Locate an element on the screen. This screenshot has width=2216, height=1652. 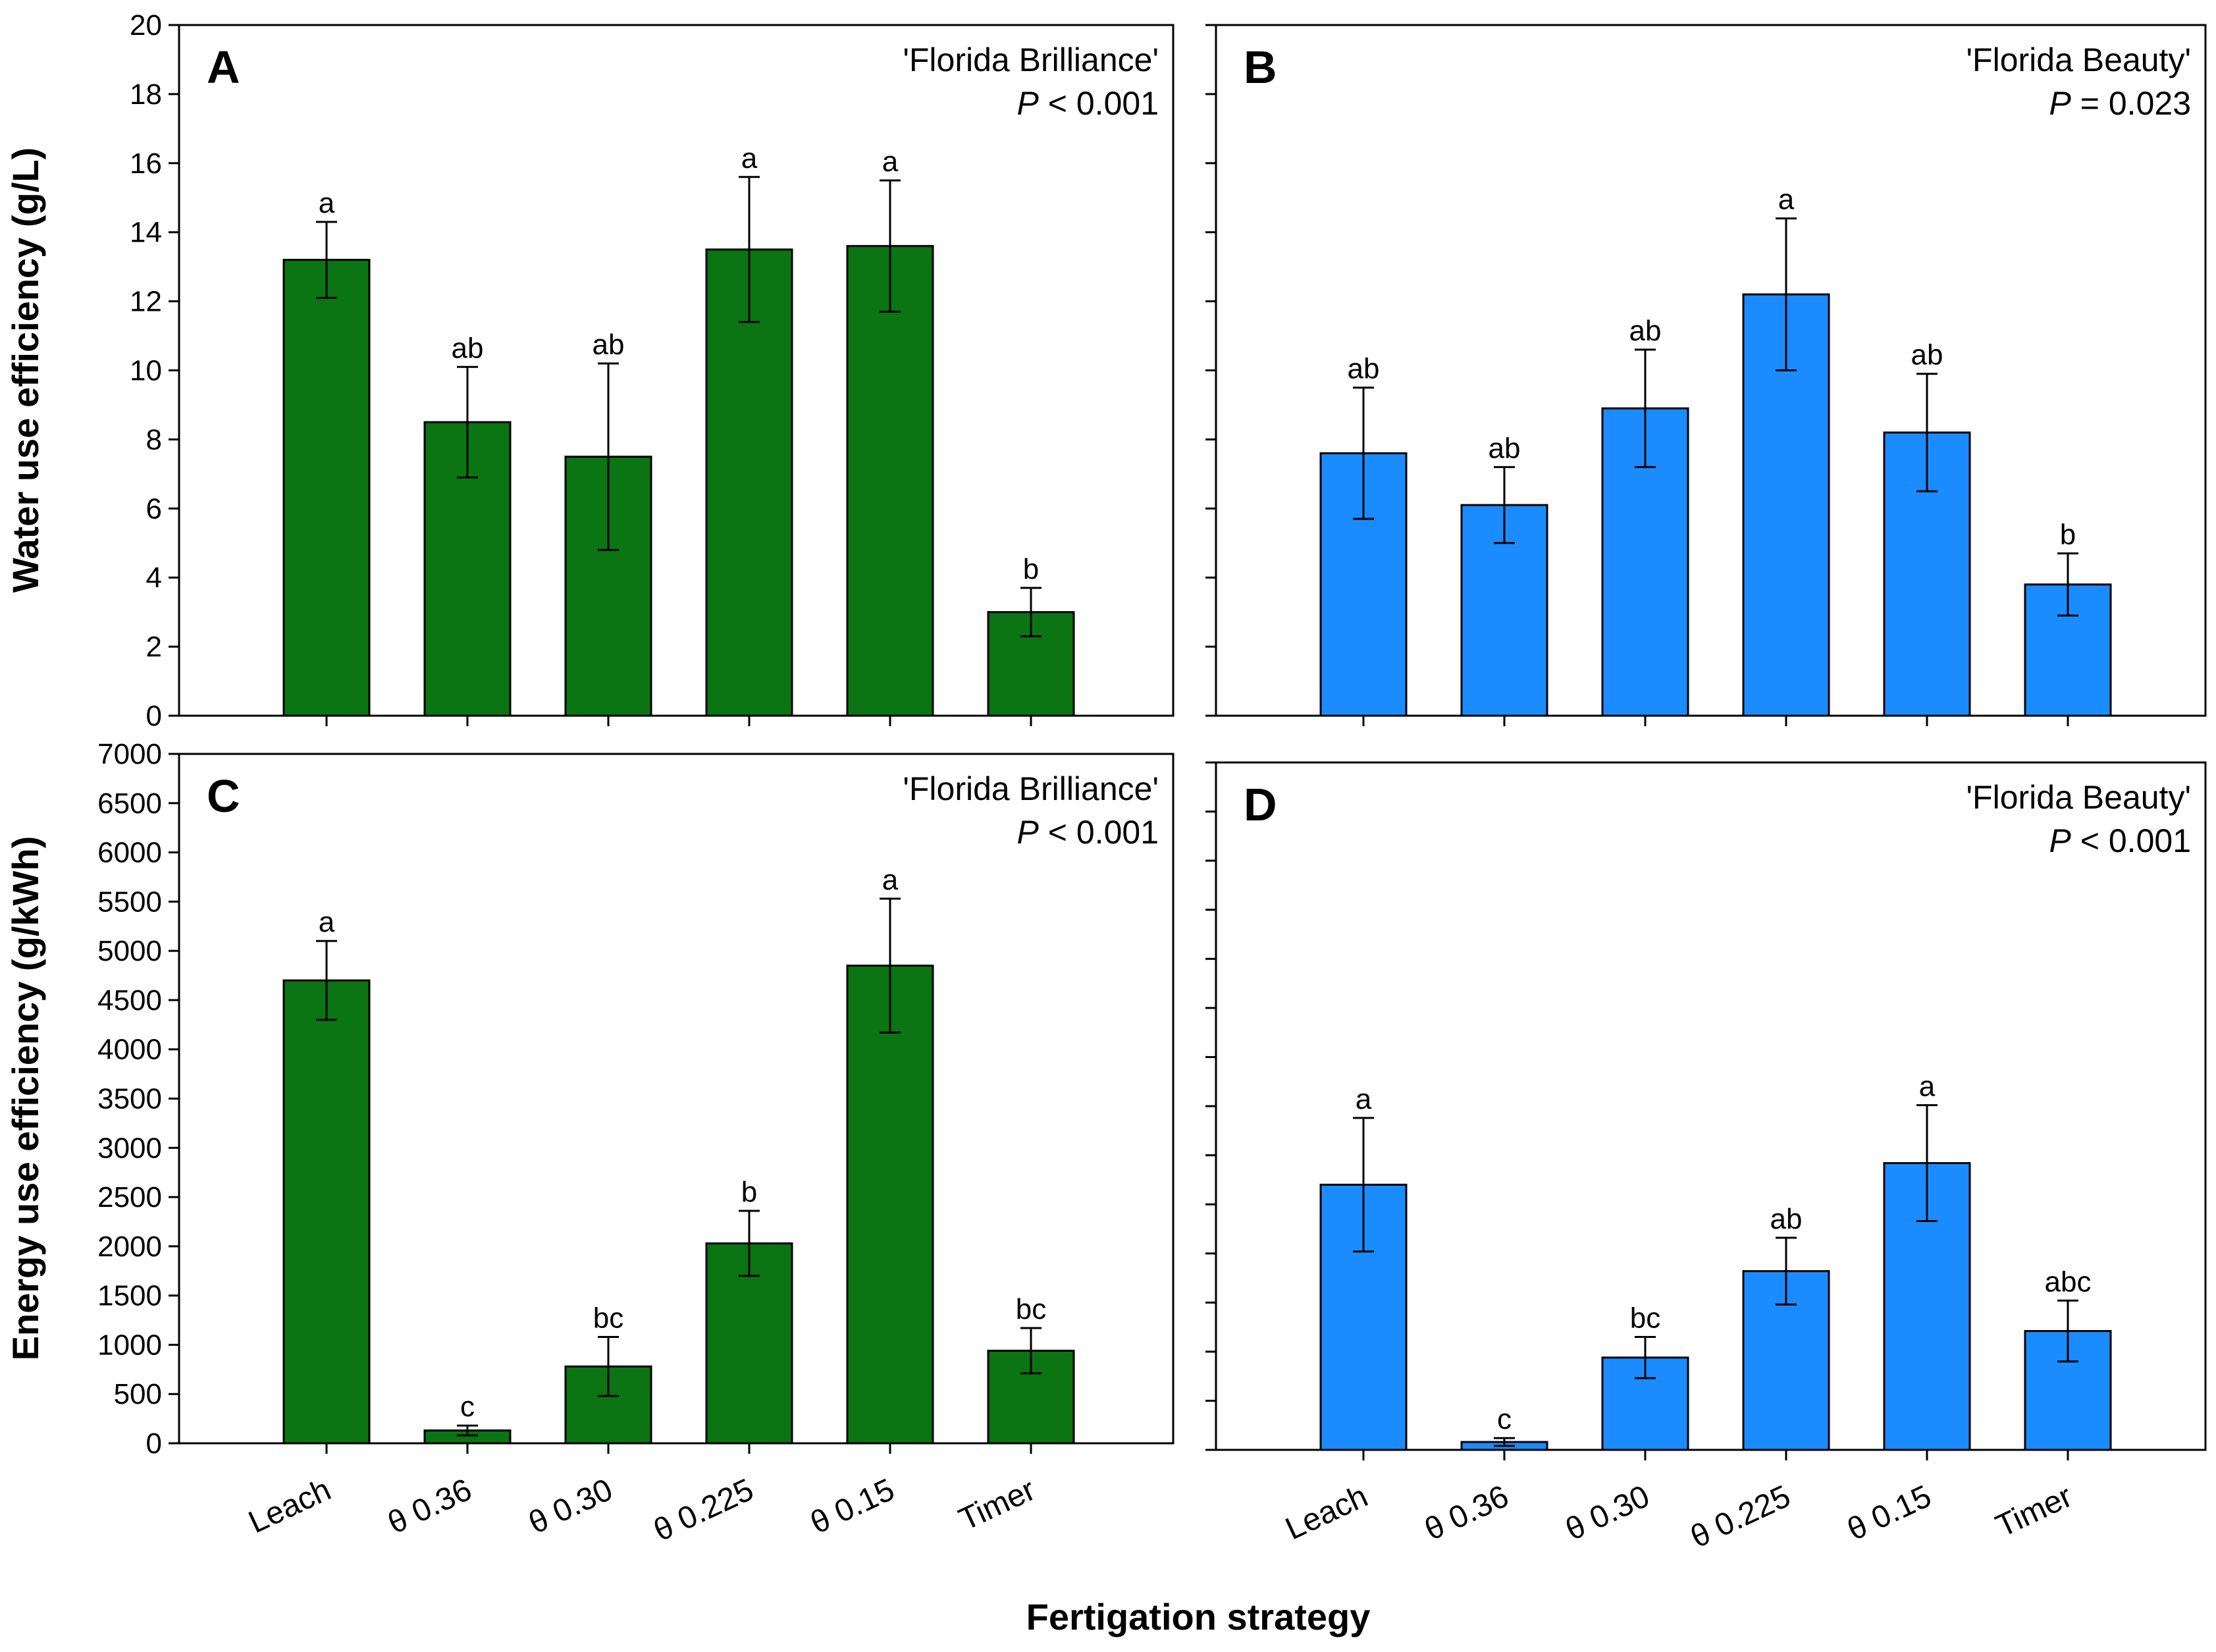
x-axis-title: Fertigation strategy is located at coordinates (1199, 1617).